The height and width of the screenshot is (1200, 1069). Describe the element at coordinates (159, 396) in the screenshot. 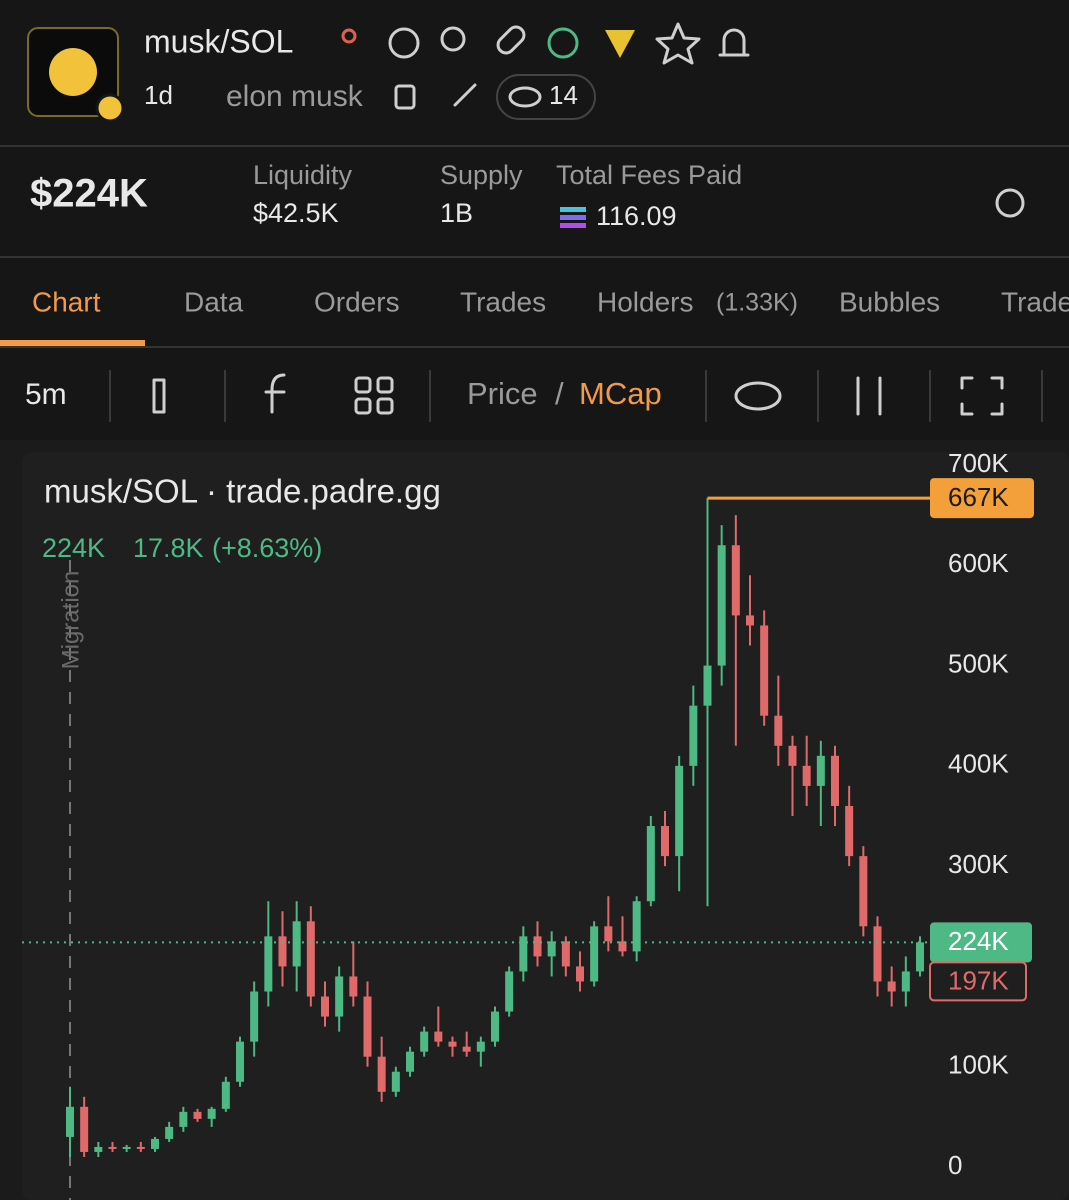

I see `candles-icon` at that location.